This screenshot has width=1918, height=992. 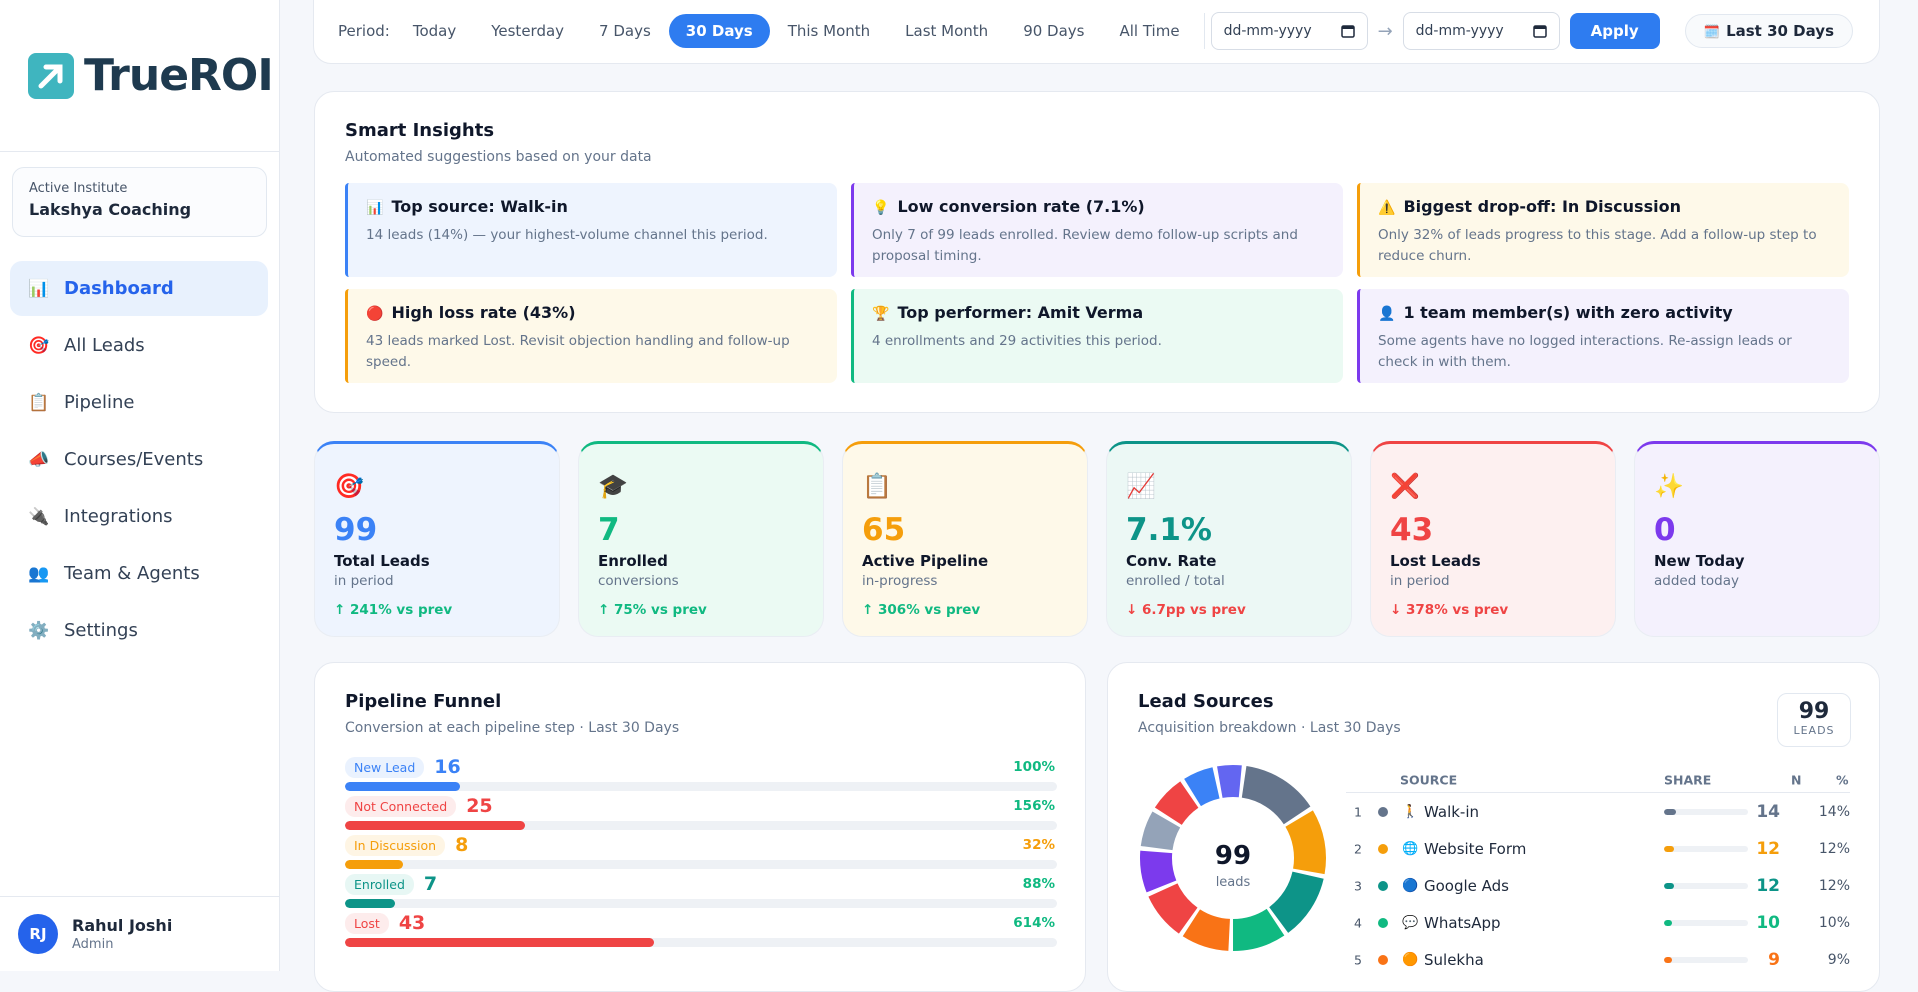 I want to click on insight-icon: ⚠️, so click(x=1387, y=208).